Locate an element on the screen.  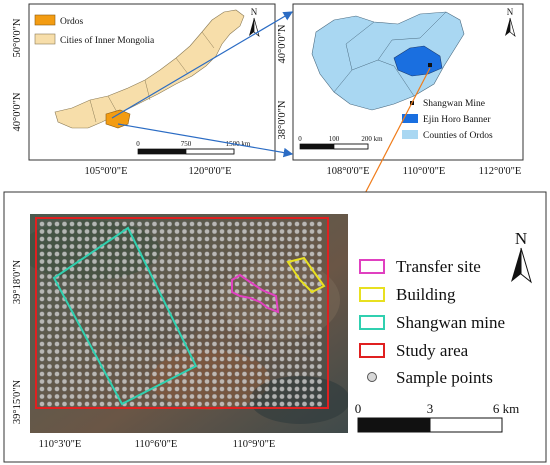
map1-lon-tick-120: 120°0'0"E is located at coordinates (209, 171).